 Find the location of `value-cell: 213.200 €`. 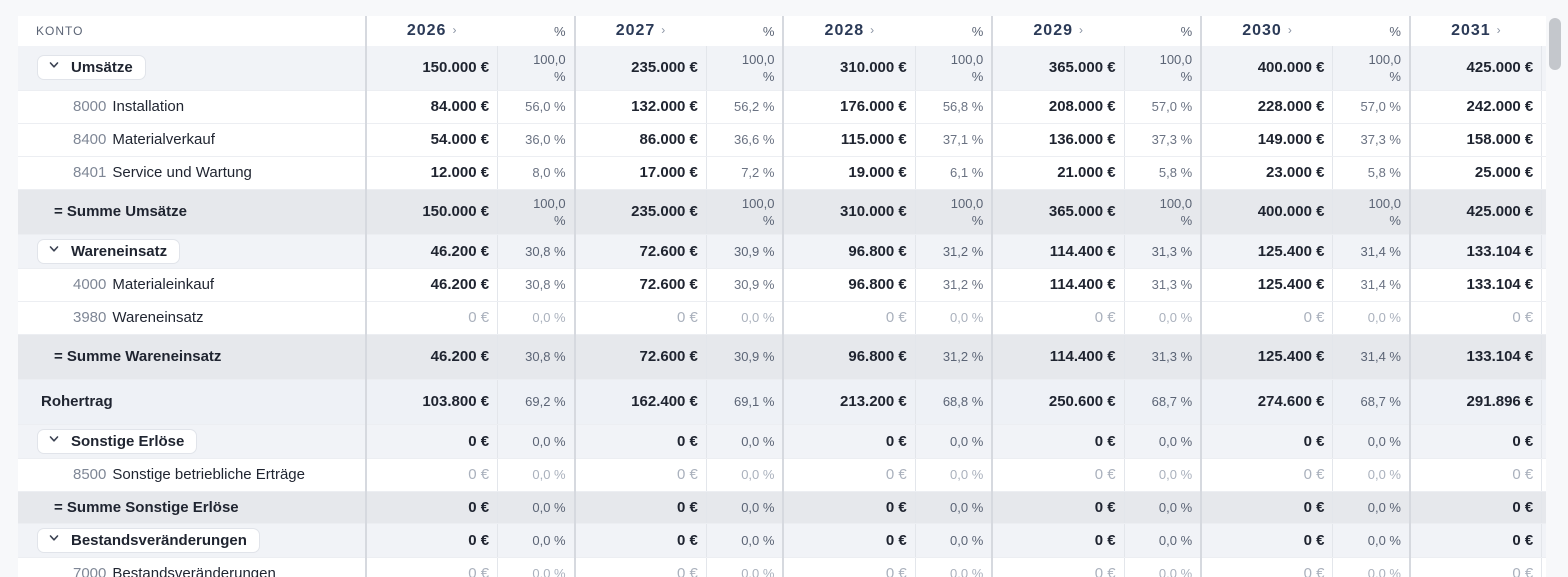

value-cell: 213.200 € is located at coordinates (849, 402).